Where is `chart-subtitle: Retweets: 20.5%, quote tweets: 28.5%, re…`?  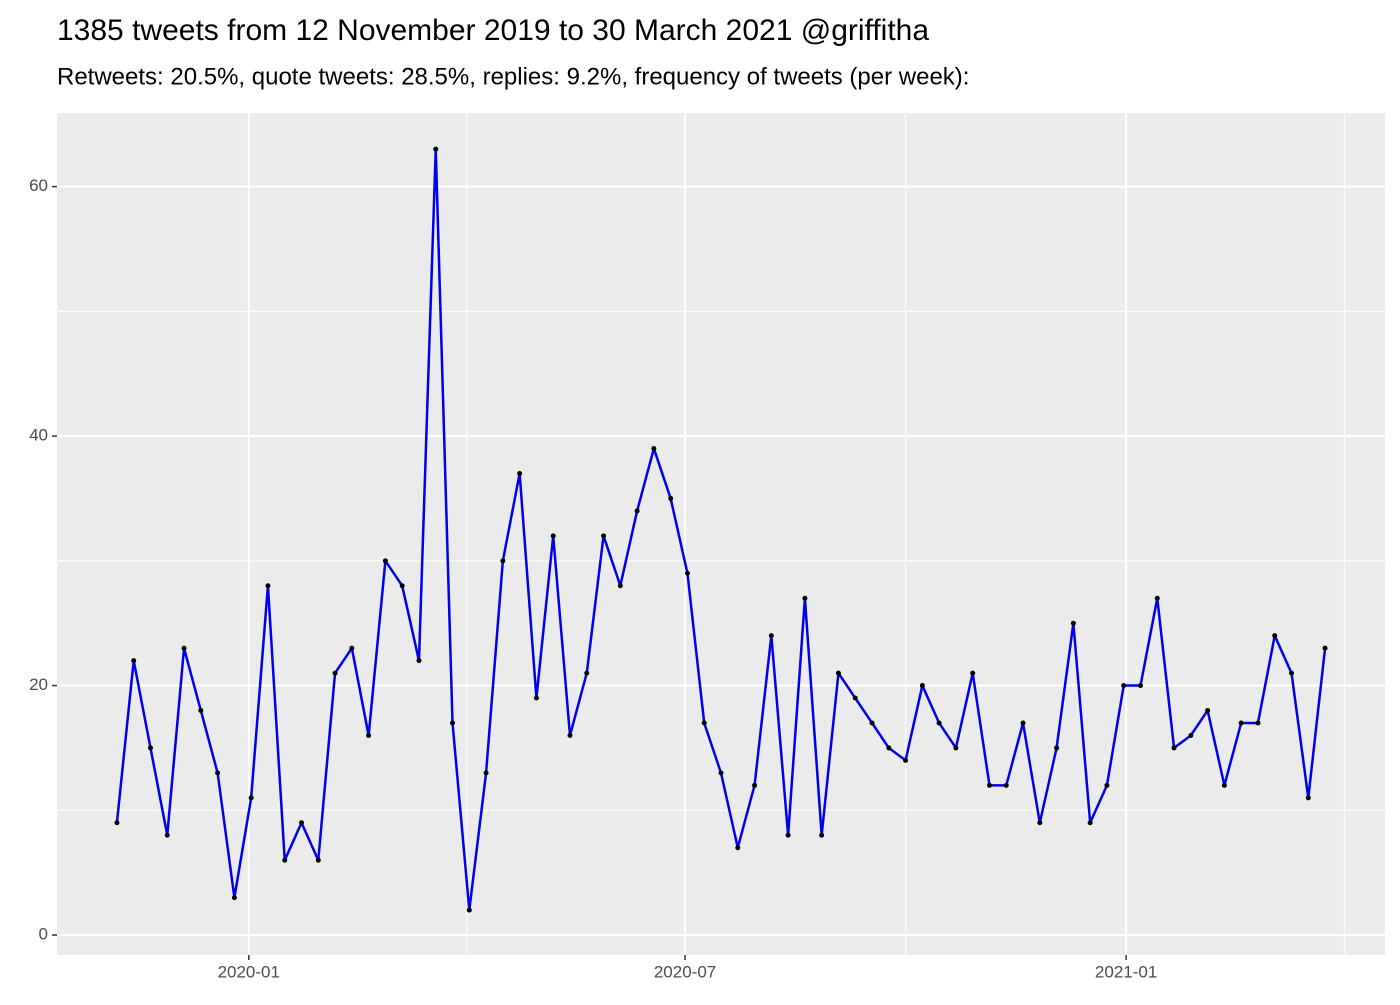
chart-subtitle: Retweets: 20.5%, quote tweets: 28.5%, re… is located at coordinates (513, 76).